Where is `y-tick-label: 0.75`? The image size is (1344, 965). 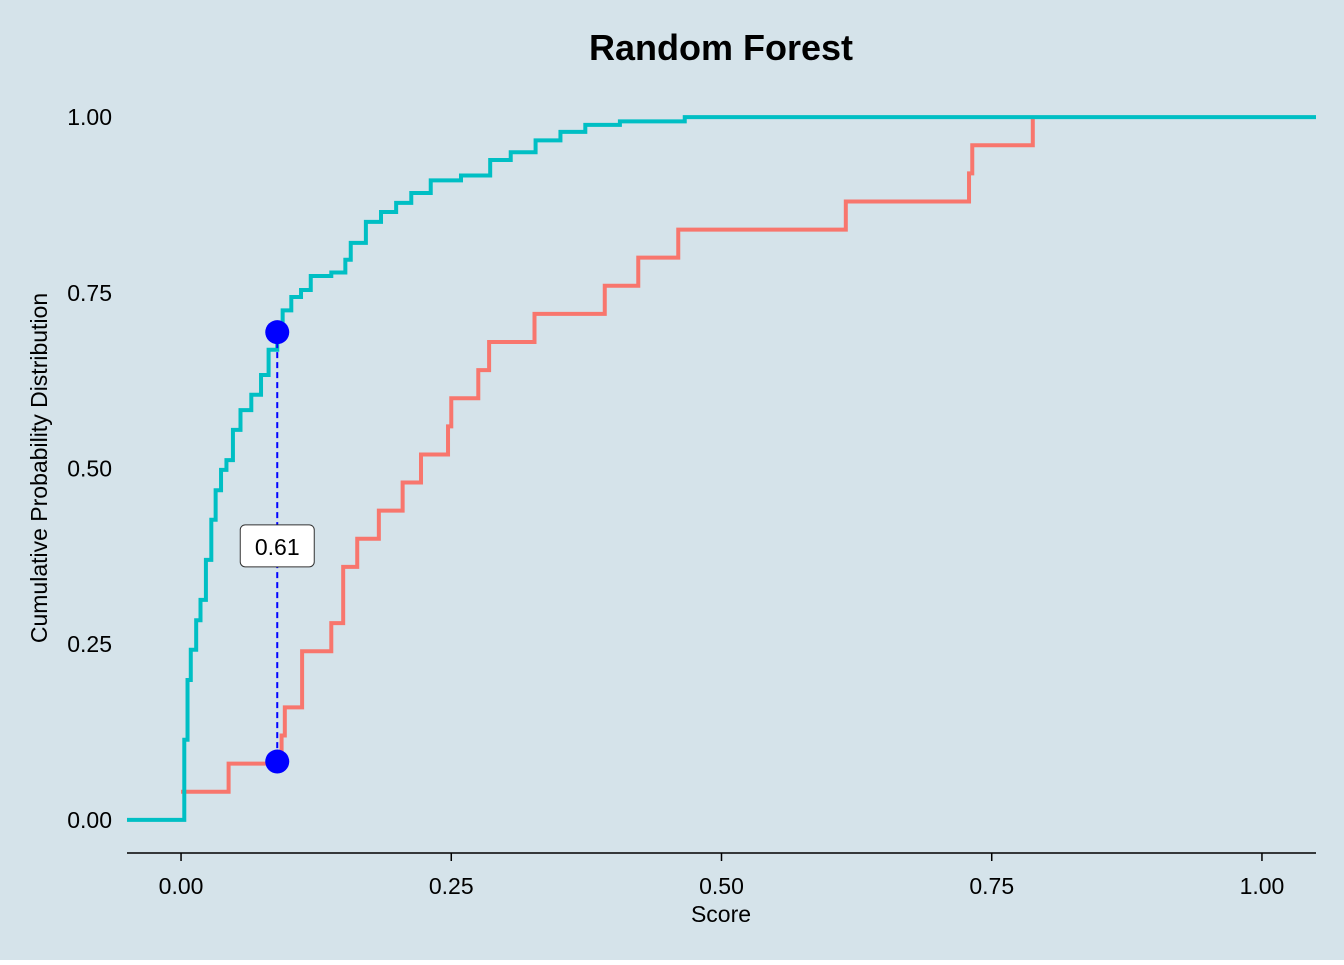 y-tick-label: 0.75 is located at coordinates (89, 293).